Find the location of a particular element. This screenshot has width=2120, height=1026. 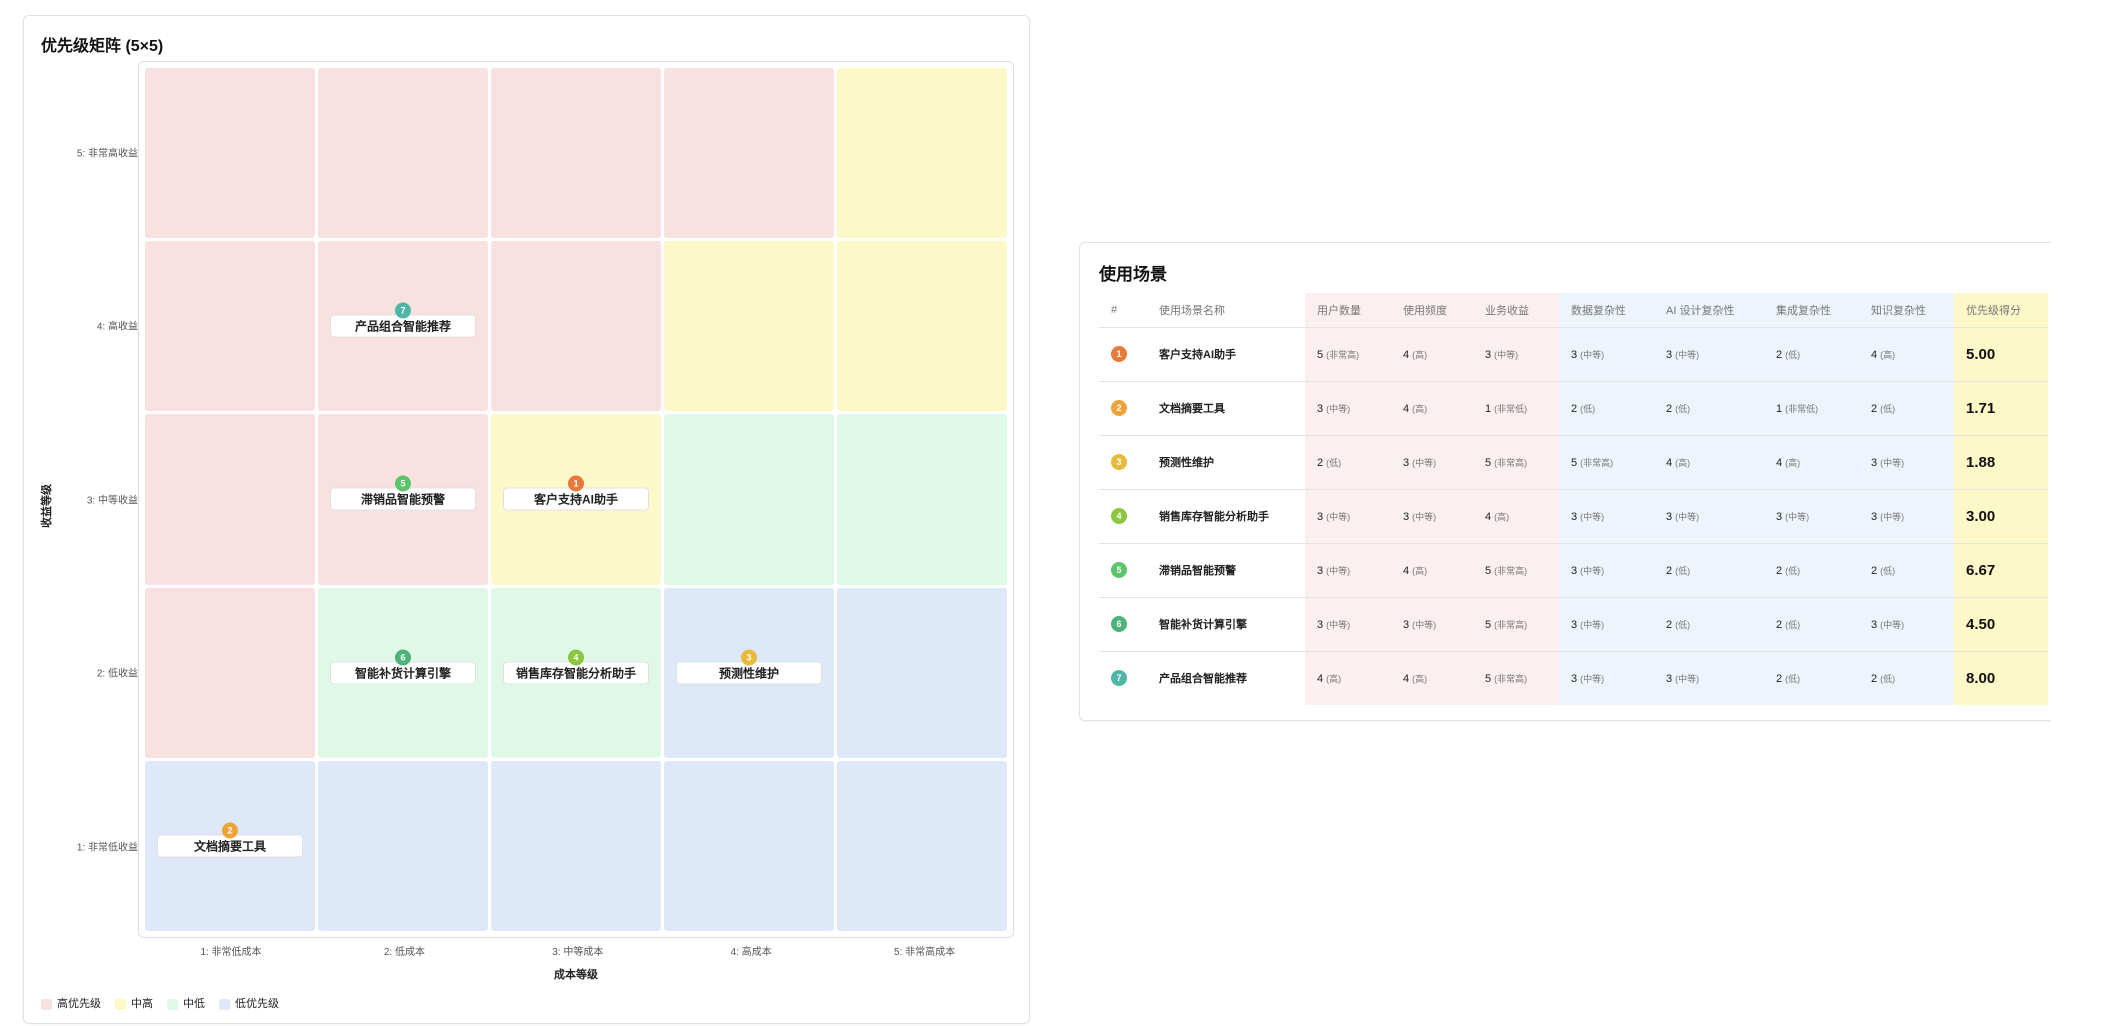

matrix-item-3: 3 预测性维护 is located at coordinates (749, 667).